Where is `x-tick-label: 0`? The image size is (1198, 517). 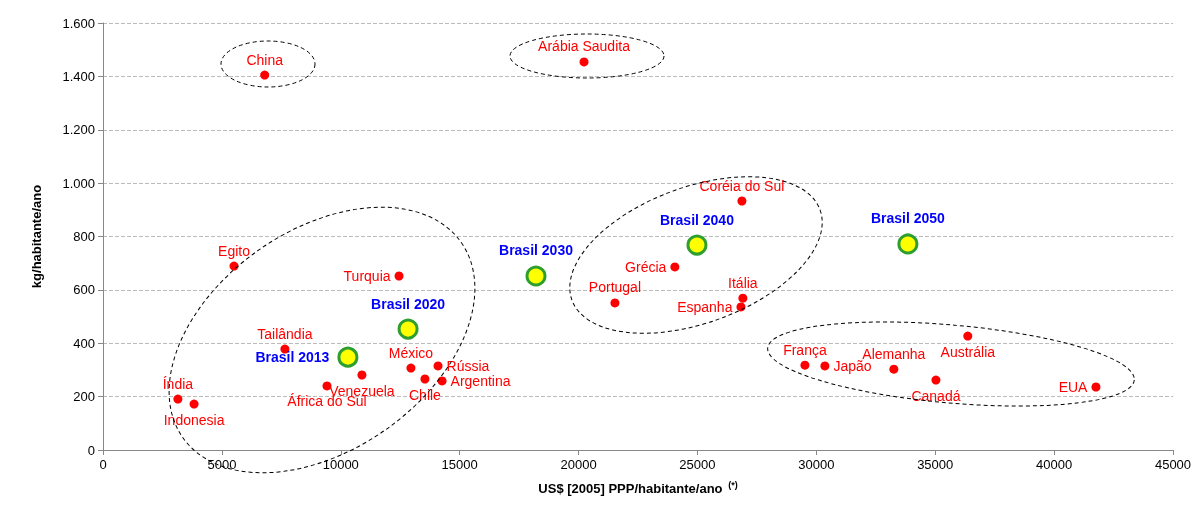
x-tick-label: 0 is located at coordinates (103, 464).